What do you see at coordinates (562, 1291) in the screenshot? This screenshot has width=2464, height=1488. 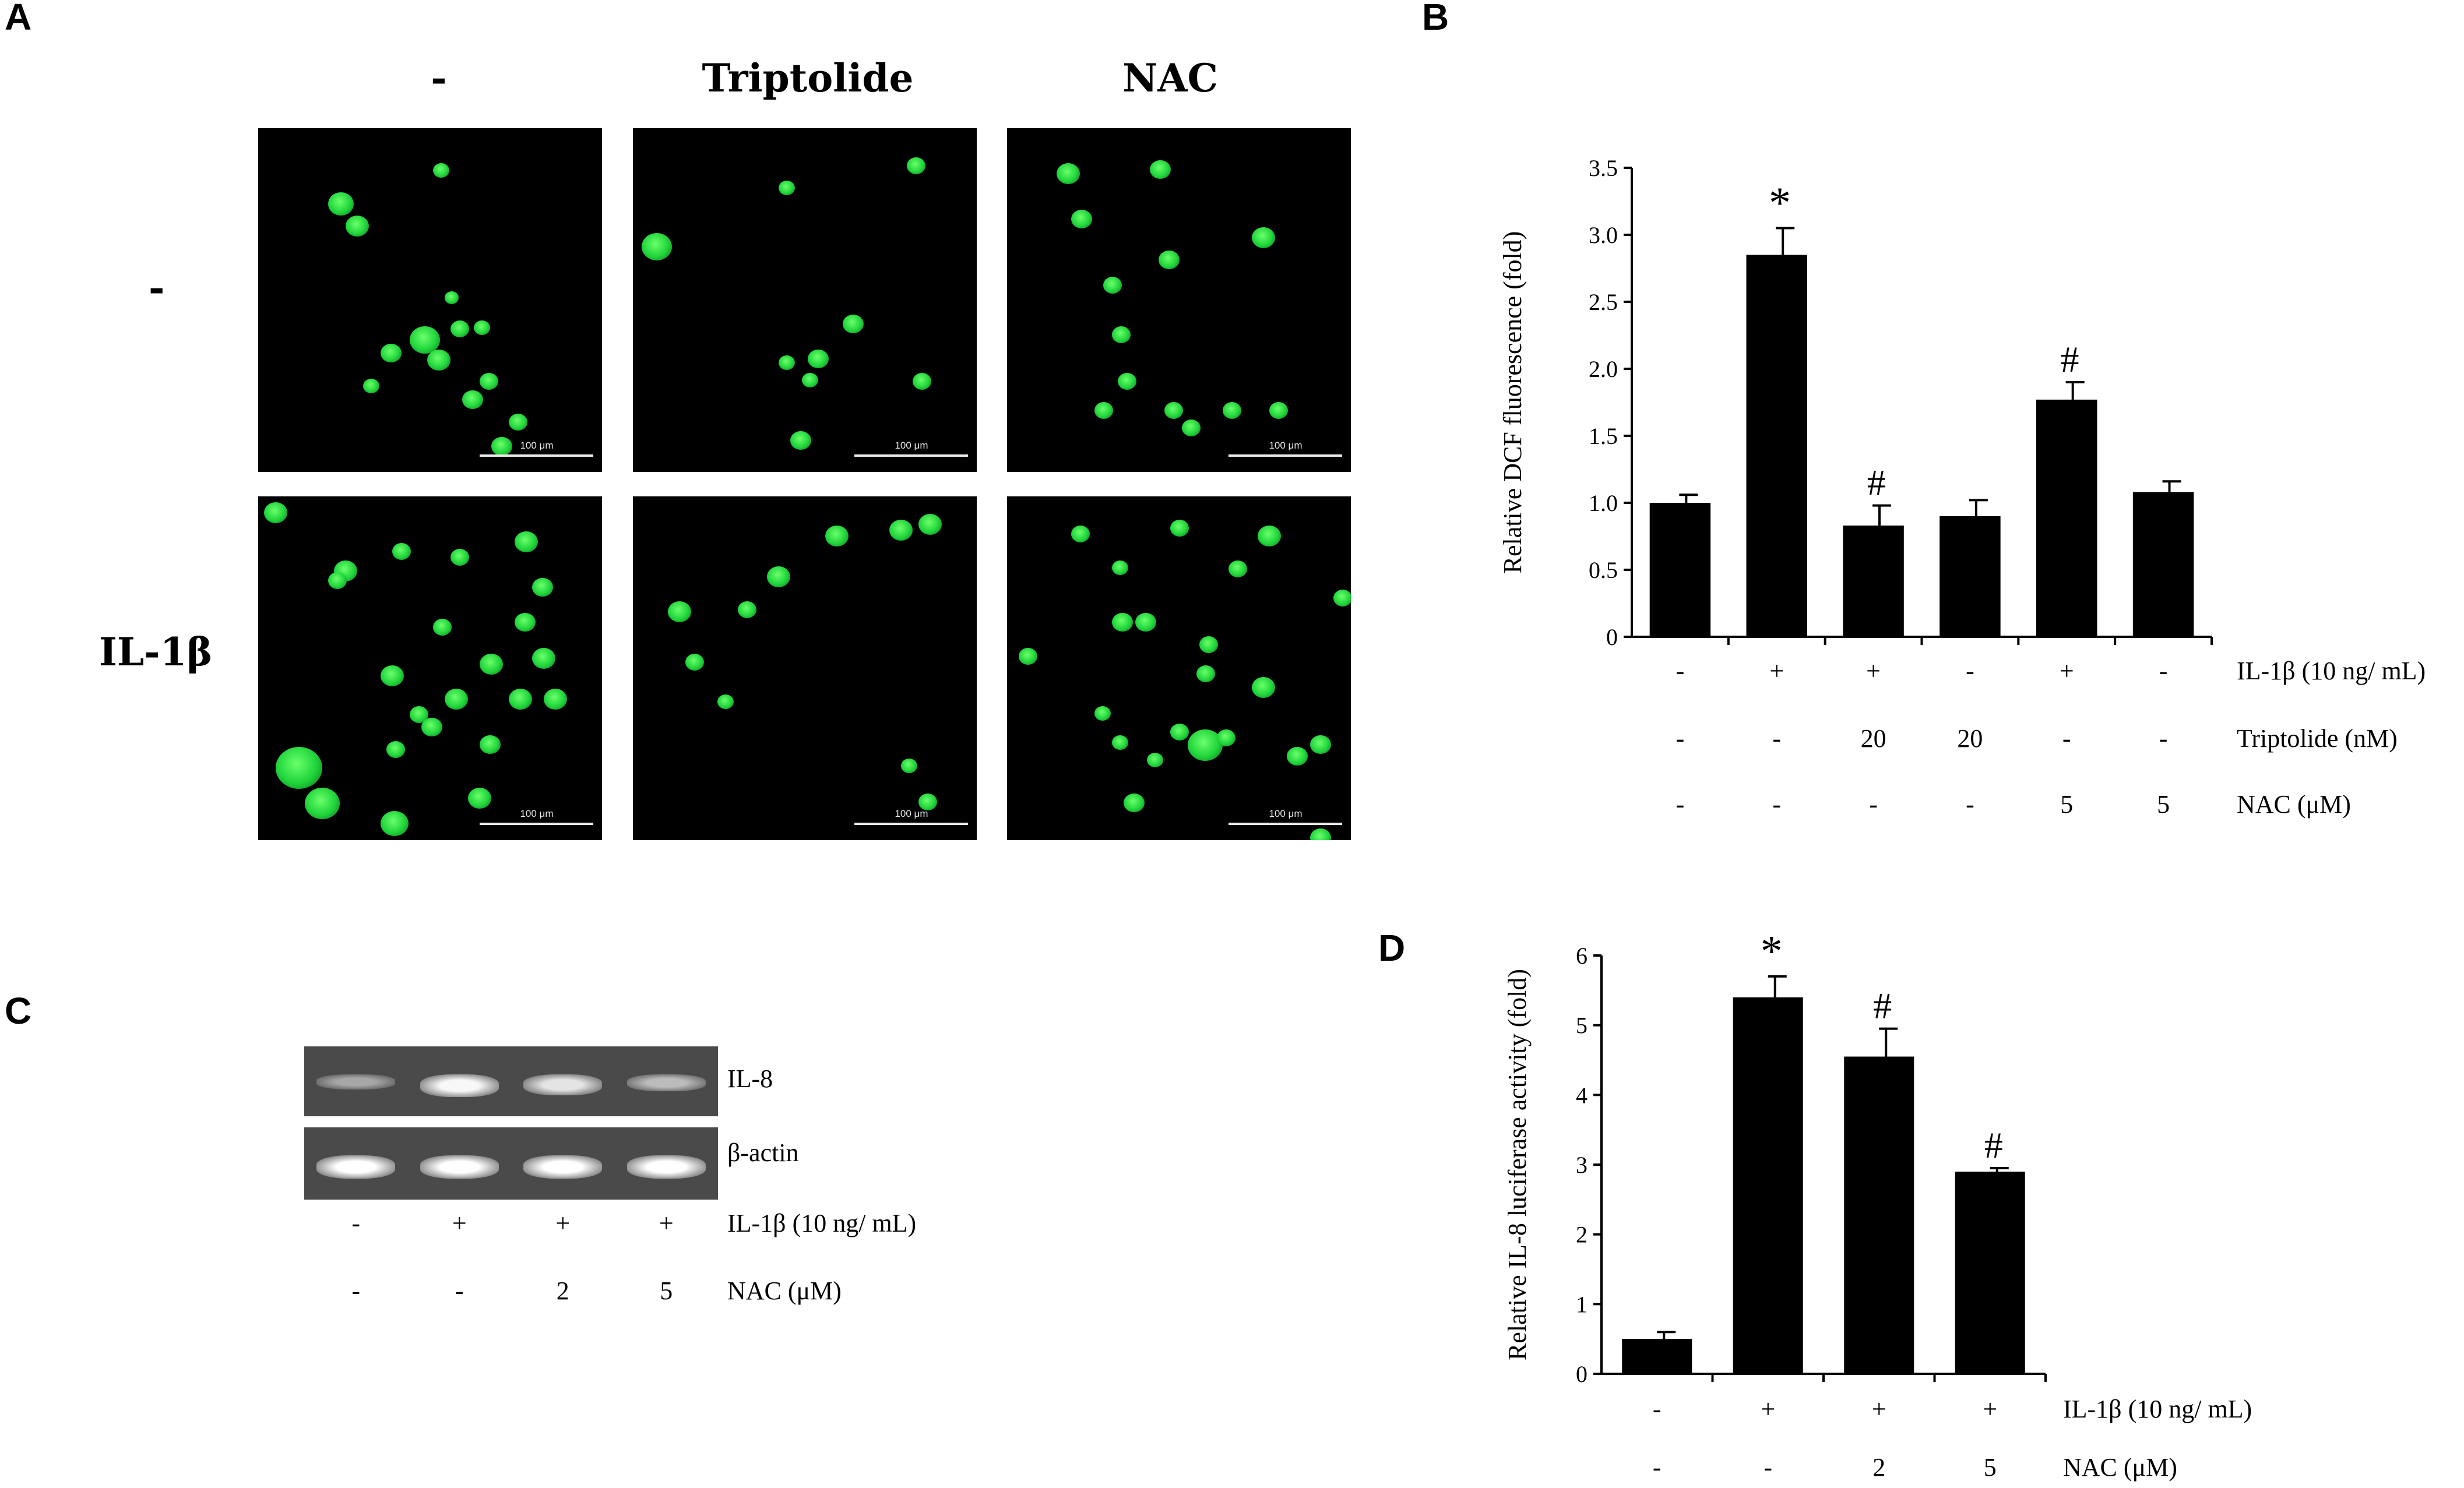 I see `gel-condition-value: 2` at bounding box center [562, 1291].